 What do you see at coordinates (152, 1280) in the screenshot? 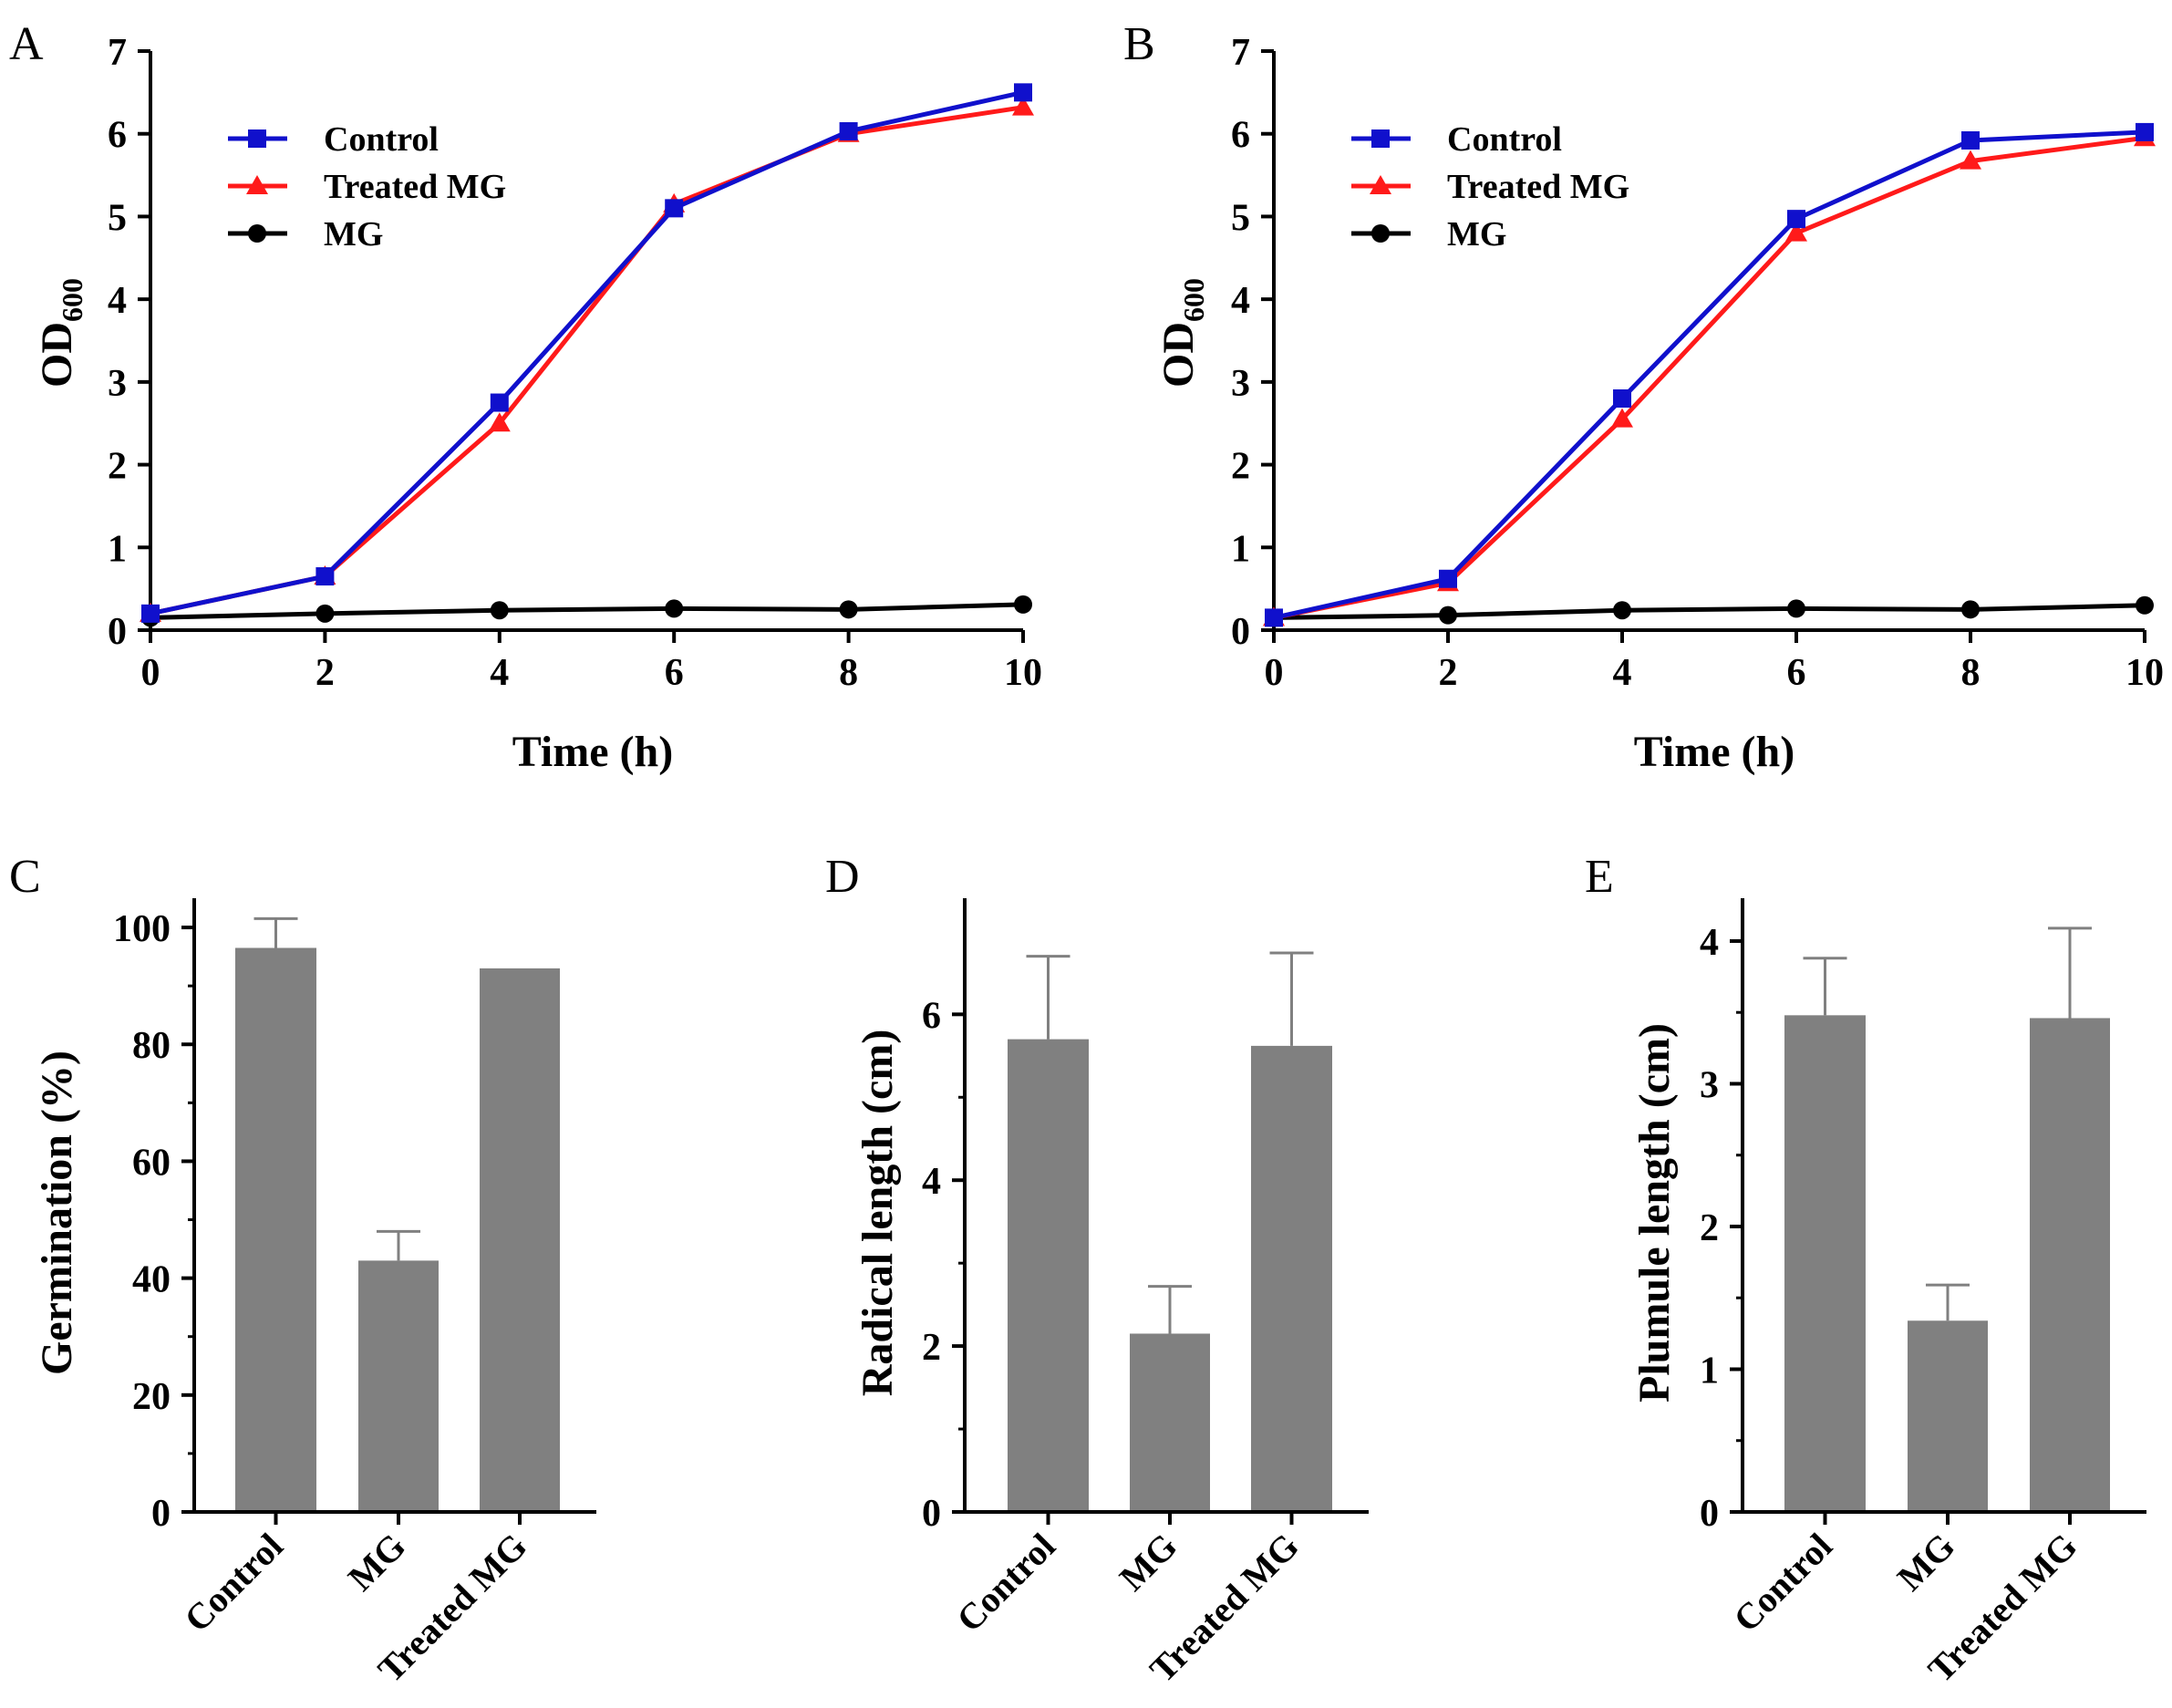
I see `y-tick-label: 40` at bounding box center [152, 1280].